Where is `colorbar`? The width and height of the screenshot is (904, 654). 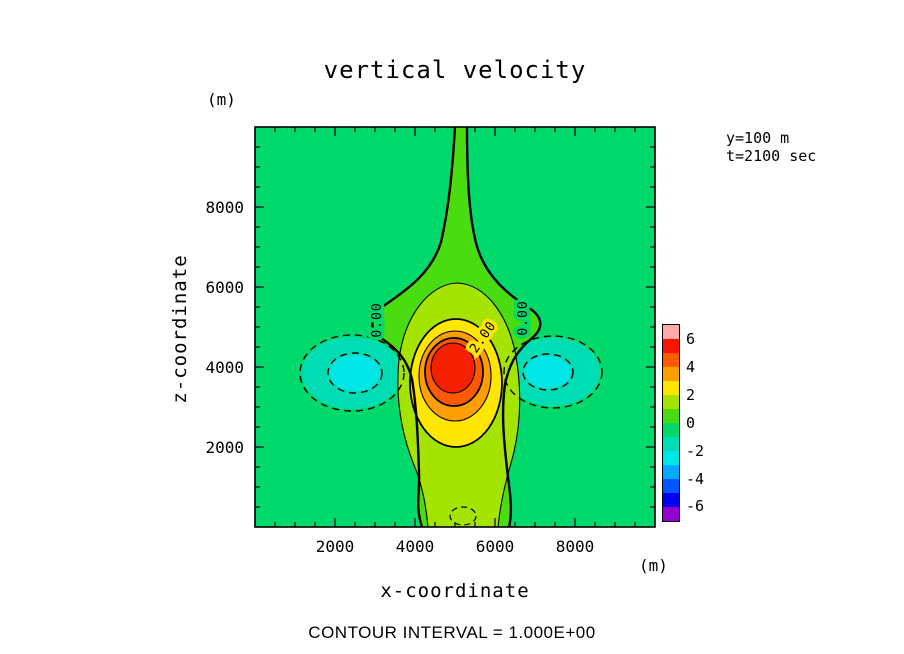 colorbar is located at coordinates (671, 423).